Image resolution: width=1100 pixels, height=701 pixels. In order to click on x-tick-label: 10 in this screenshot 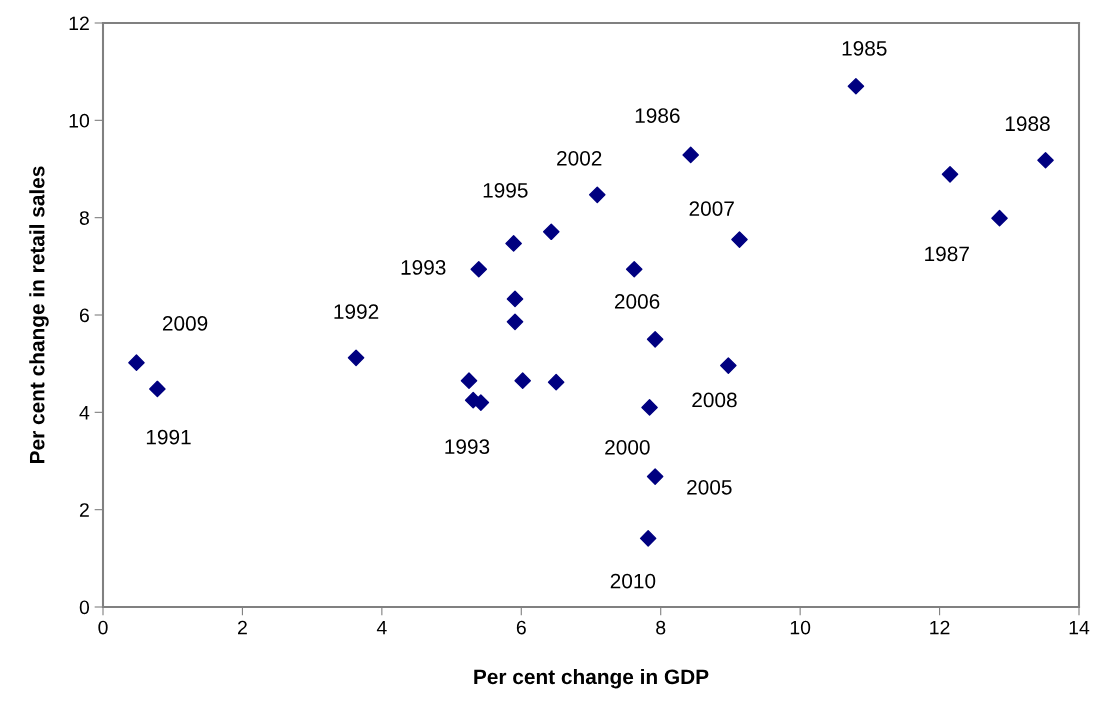, I will do `click(800, 627)`.